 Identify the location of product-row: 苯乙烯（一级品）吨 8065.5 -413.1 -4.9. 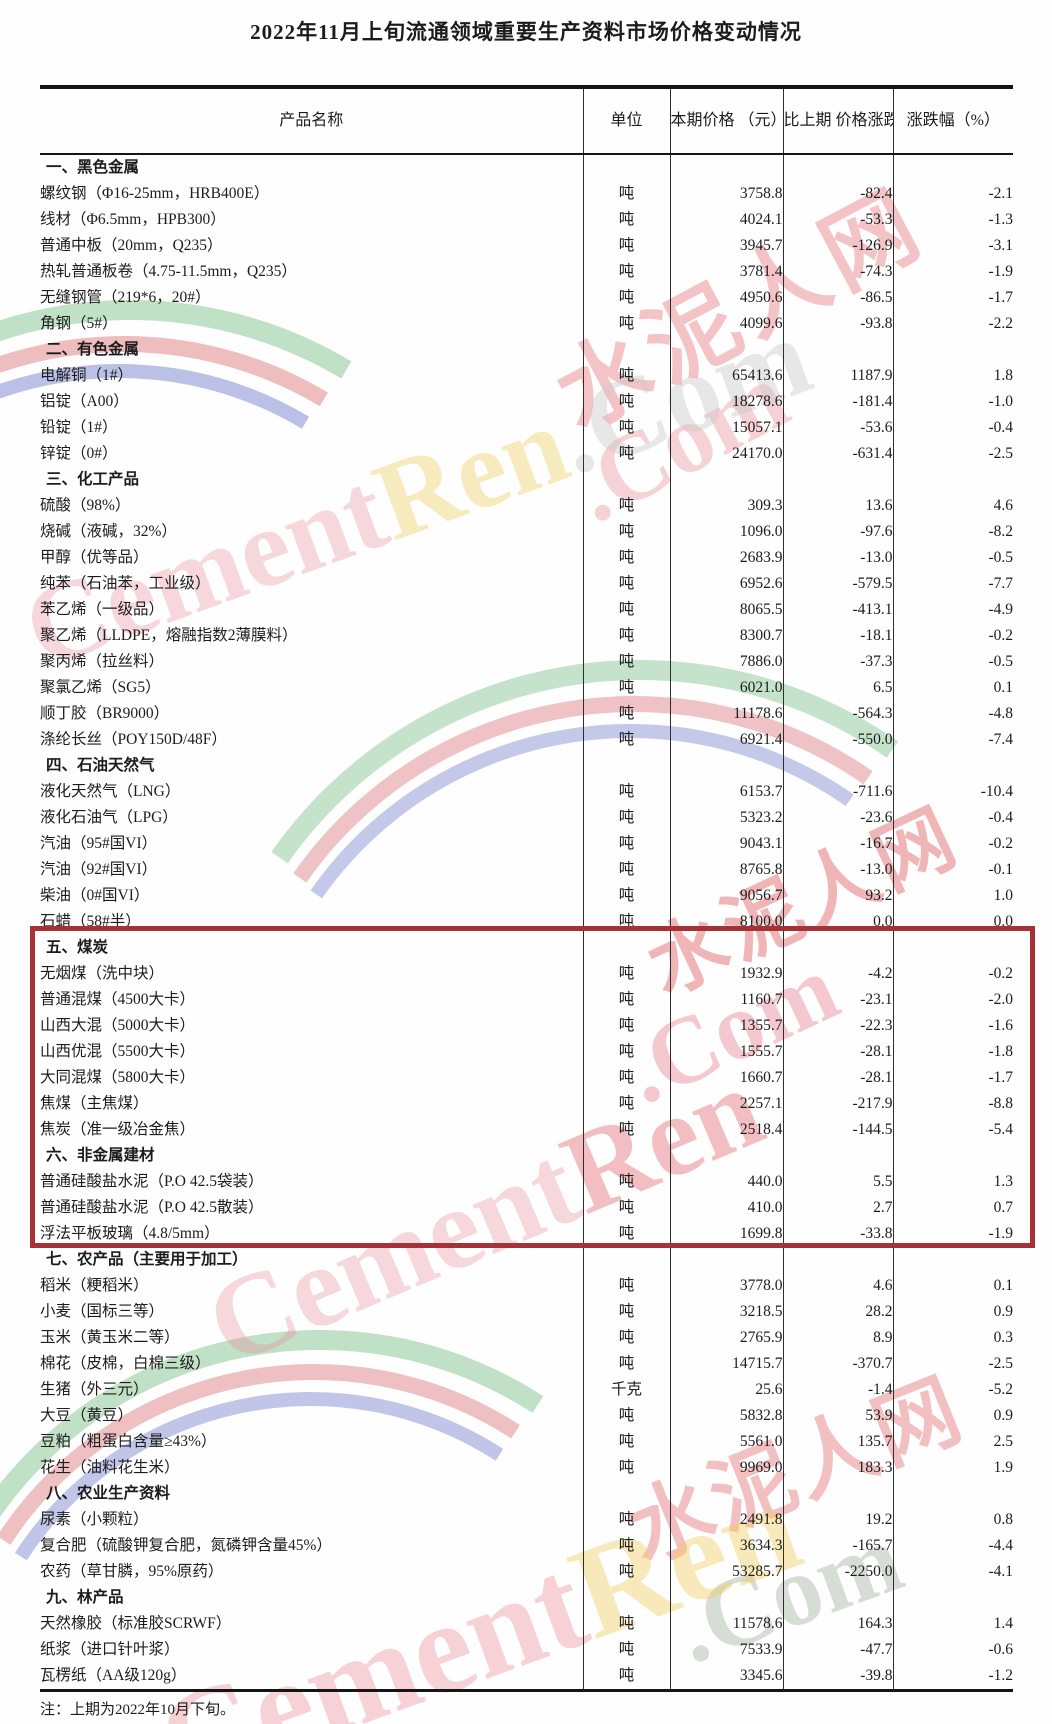
(526, 610).